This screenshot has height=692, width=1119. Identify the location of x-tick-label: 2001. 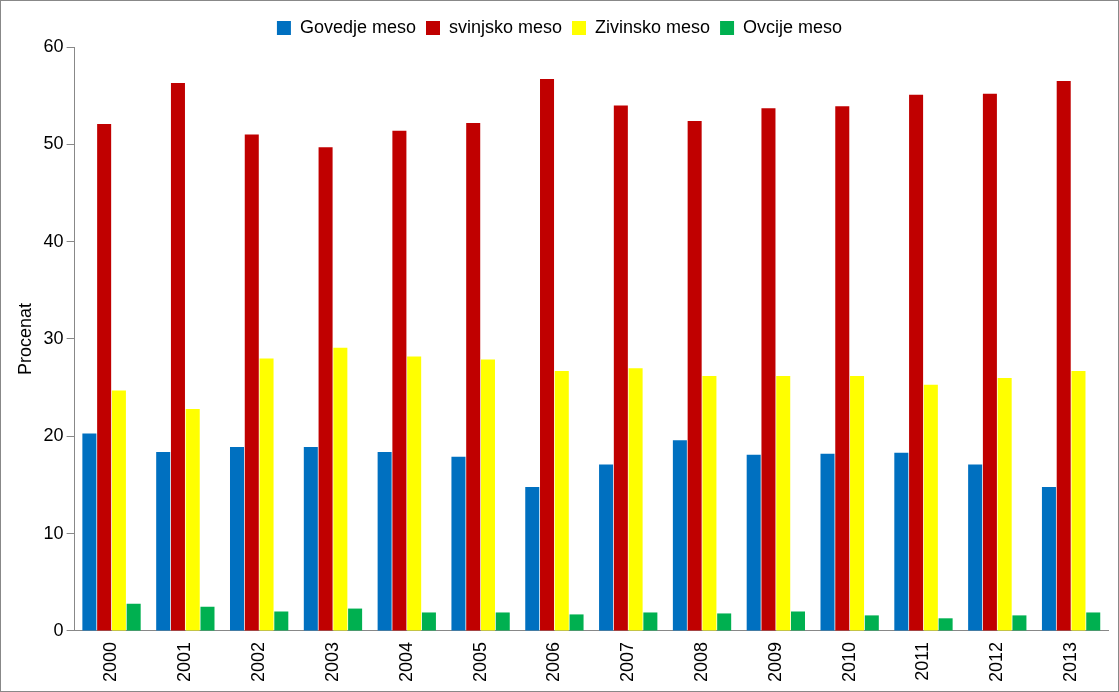
(184, 661).